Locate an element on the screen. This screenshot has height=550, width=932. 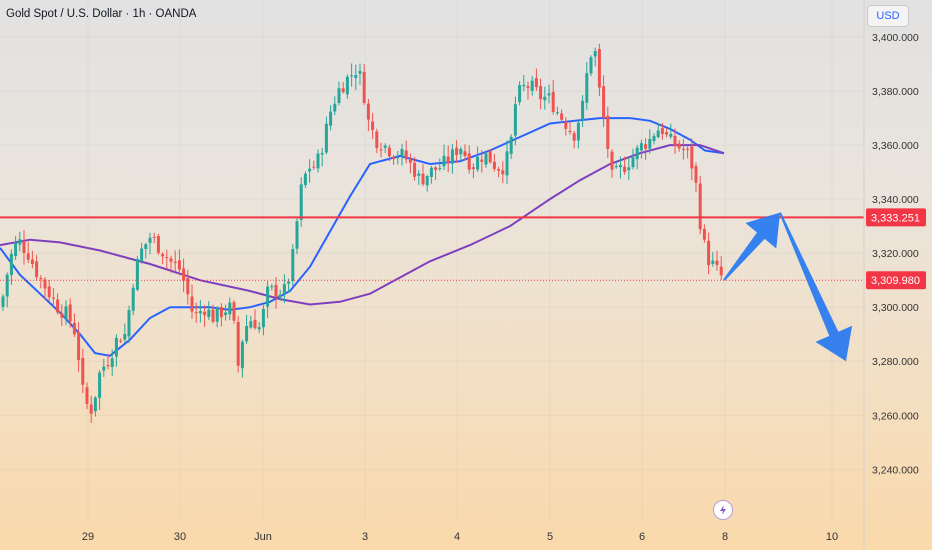
x-tick-label: 4 is located at coordinates (457, 537).